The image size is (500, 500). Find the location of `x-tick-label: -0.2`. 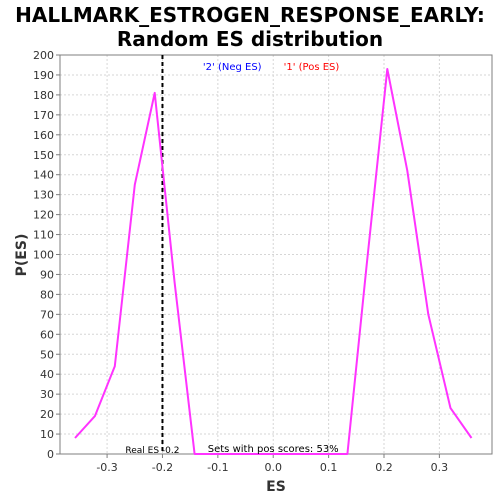

x-tick-label: -0.2 is located at coordinates (162, 467).